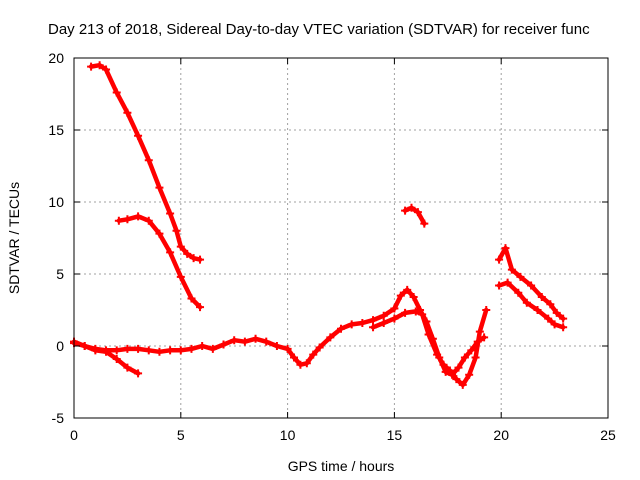  What do you see at coordinates (288, 435) in the screenshot?
I see `x-tick-label: 10` at bounding box center [288, 435].